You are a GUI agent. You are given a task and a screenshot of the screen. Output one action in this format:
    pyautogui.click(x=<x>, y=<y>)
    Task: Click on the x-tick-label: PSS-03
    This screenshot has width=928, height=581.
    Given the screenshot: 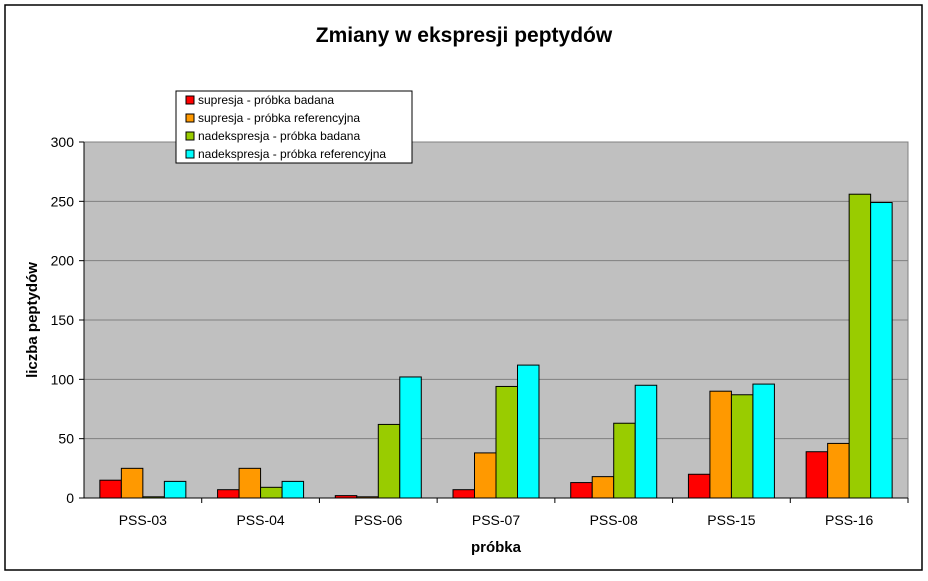 What is the action you would take?
    pyautogui.click(x=143, y=520)
    